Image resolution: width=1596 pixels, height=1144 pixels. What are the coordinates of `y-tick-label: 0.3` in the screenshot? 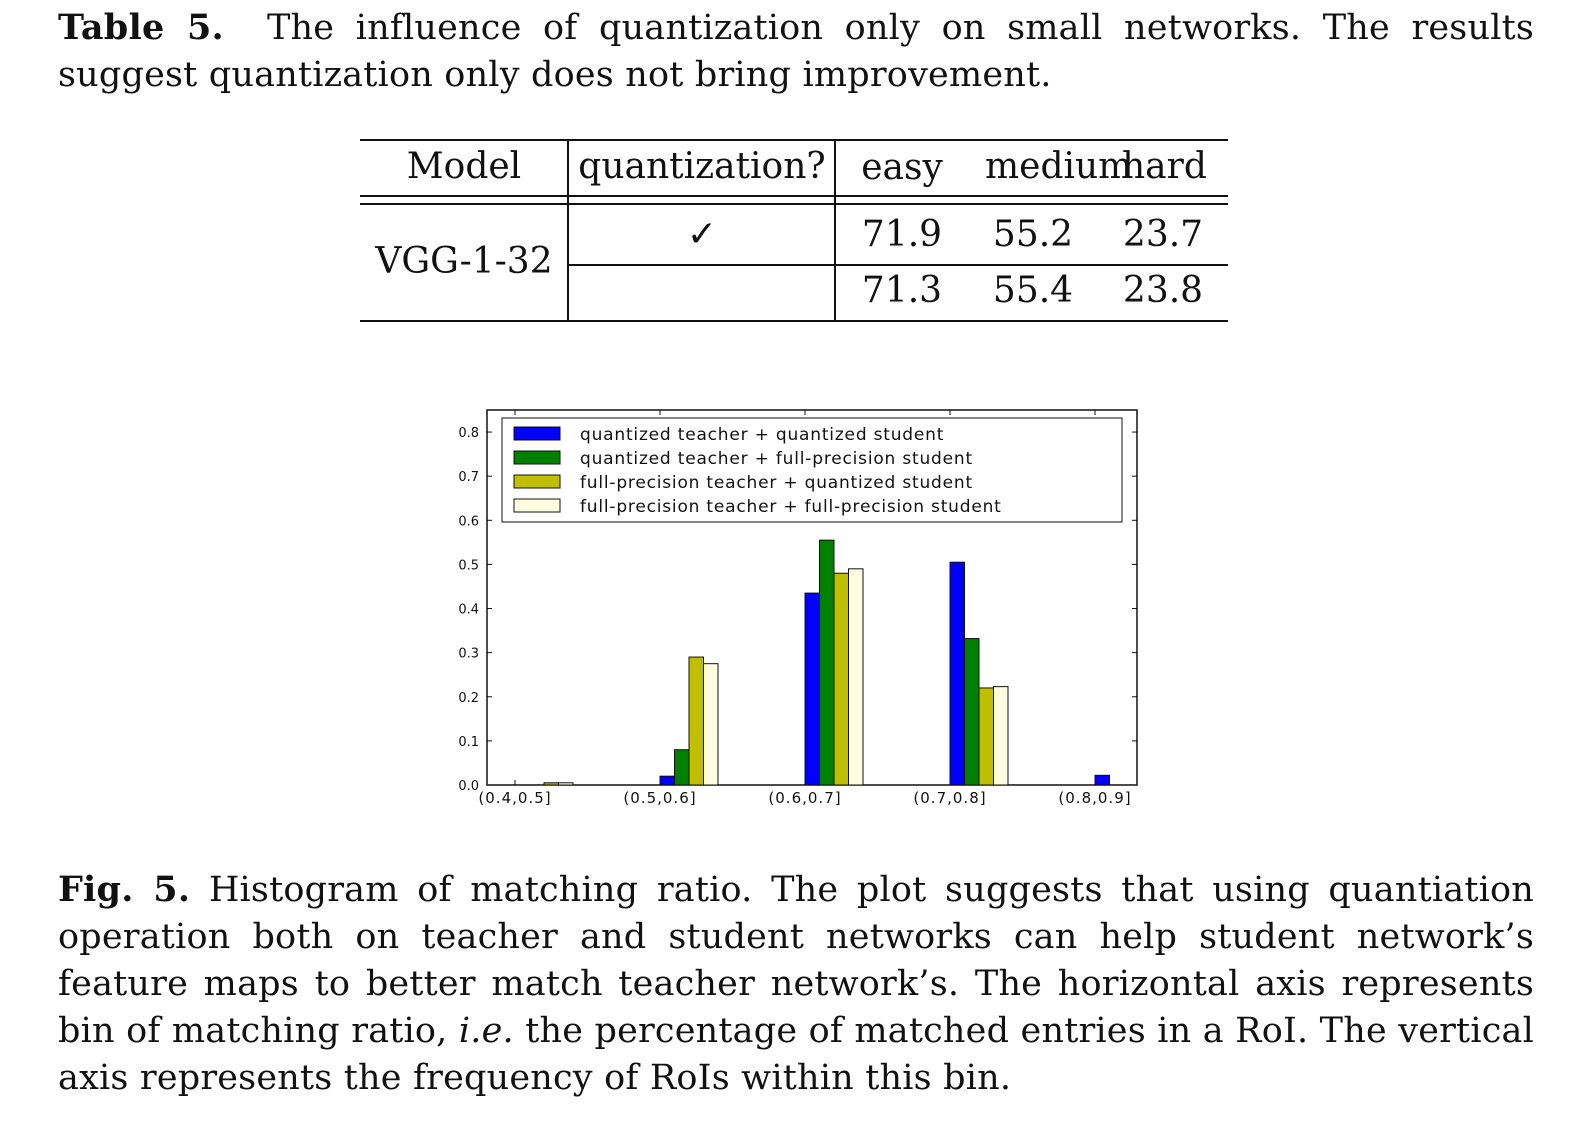 It's located at (468, 654).